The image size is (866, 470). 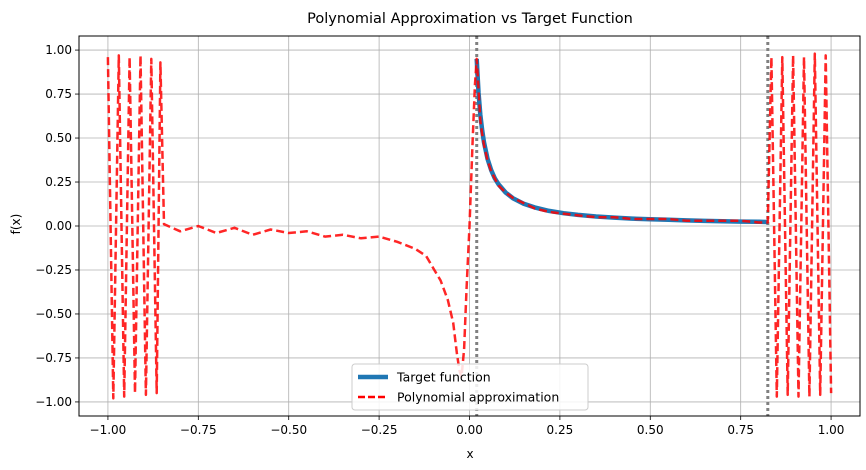 I want to click on y-tick-label: −0.25, so click(x=53, y=270).